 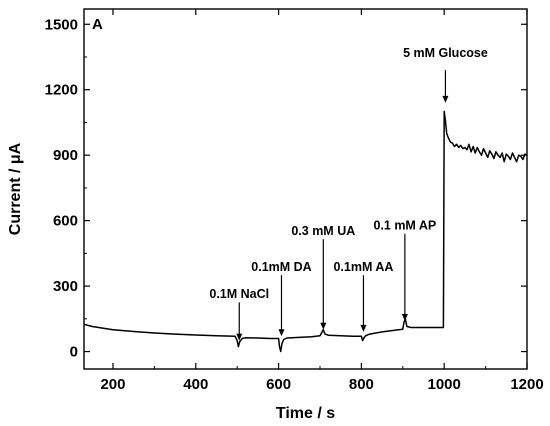 I want to click on annotation-label: 0.3 mM UA, so click(x=323, y=231).